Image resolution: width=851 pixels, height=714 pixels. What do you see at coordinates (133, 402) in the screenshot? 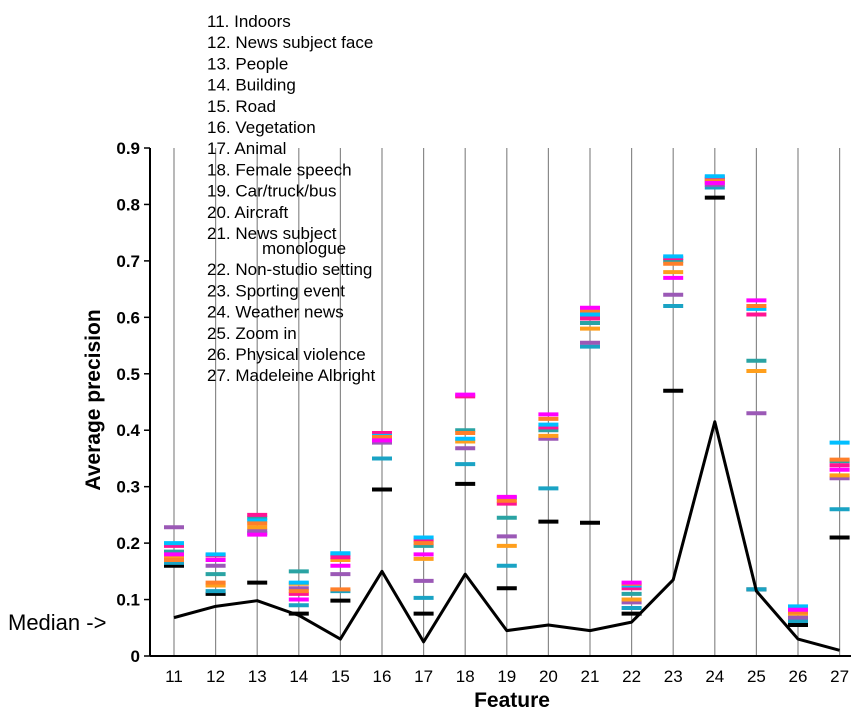
I see `y-tick-labels: 0 0.1 0.2 0.3 0.4 0.5 0.6 0.7 0.8 0.9` at bounding box center [133, 402].